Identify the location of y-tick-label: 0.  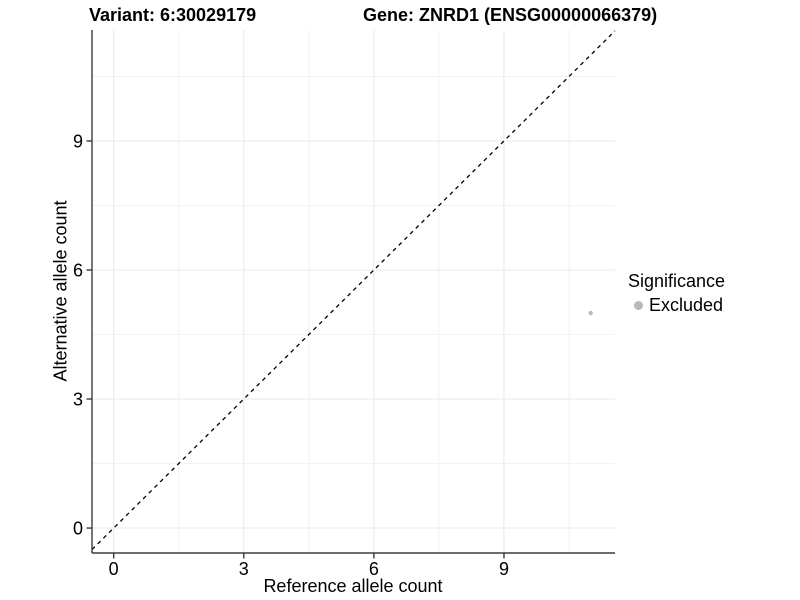
(78, 529).